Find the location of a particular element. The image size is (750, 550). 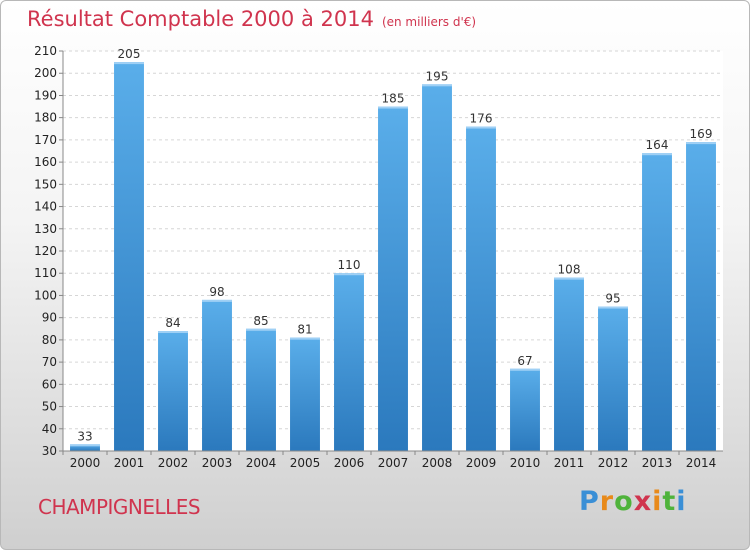

x-tick-label-2003: 2003 is located at coordinates (217, 463).